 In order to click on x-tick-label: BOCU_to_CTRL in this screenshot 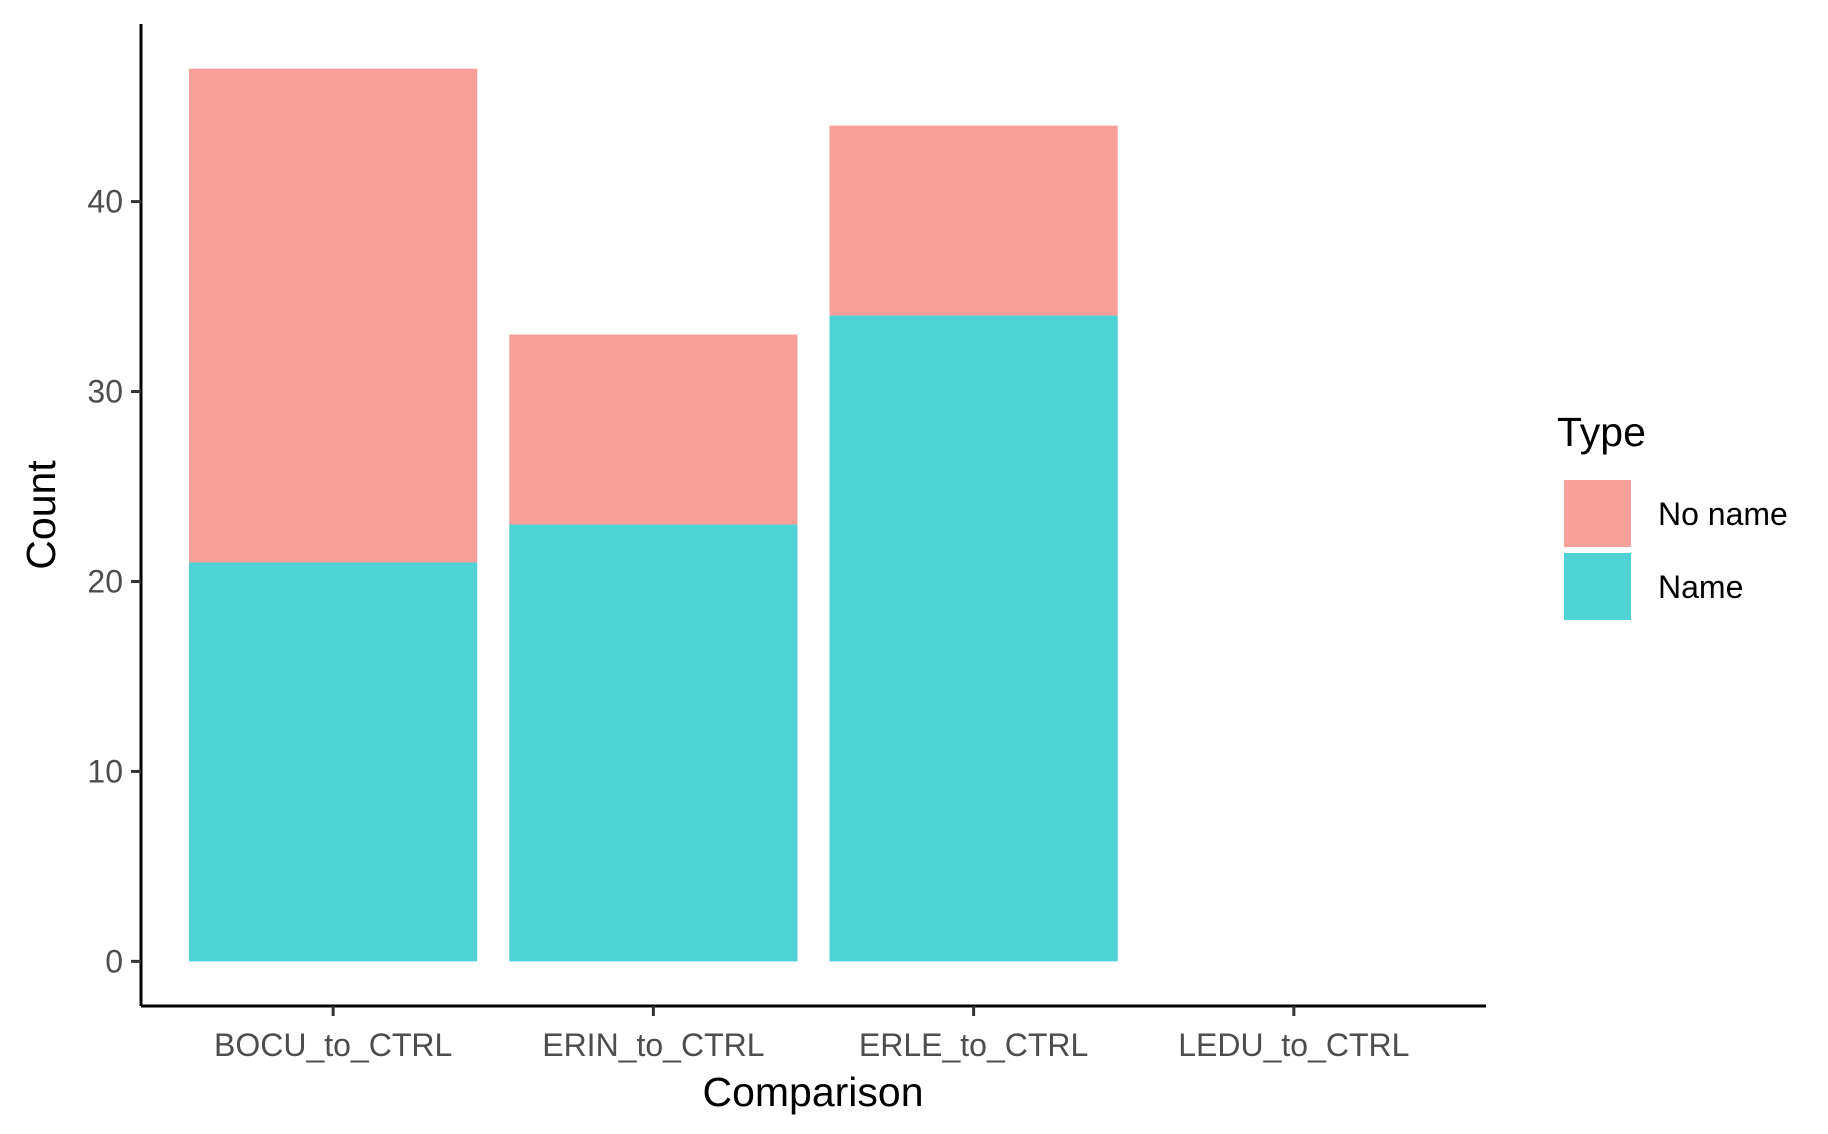, I will do `click(333, 1045)`.